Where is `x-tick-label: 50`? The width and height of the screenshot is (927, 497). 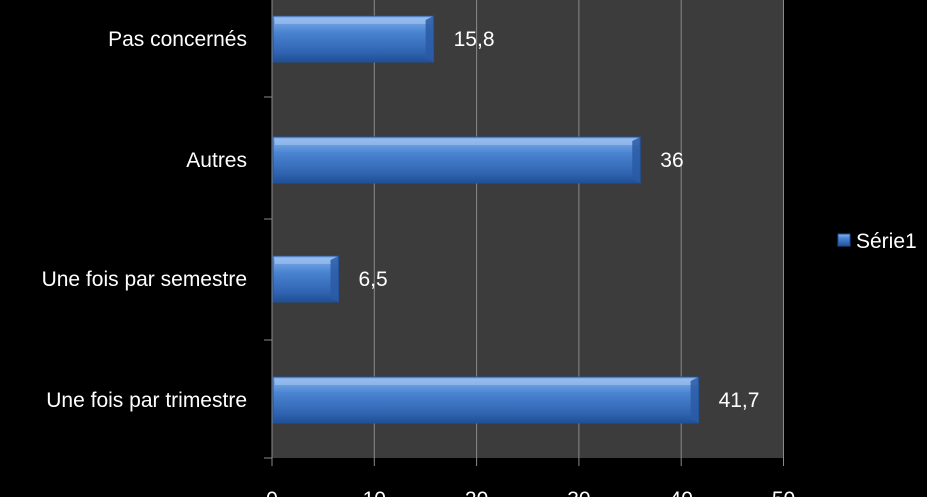
x-tick-label: 50 is located at coordinates (783, 492).